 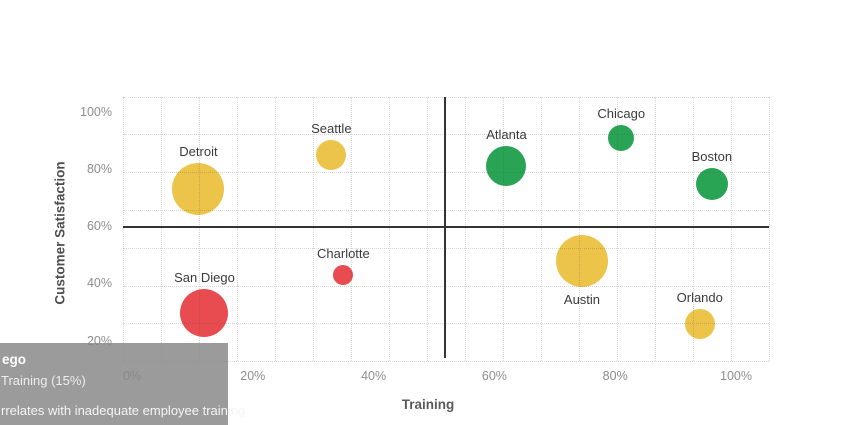 I want to click on bubble-label: Boston, so click(x=712, y=156).